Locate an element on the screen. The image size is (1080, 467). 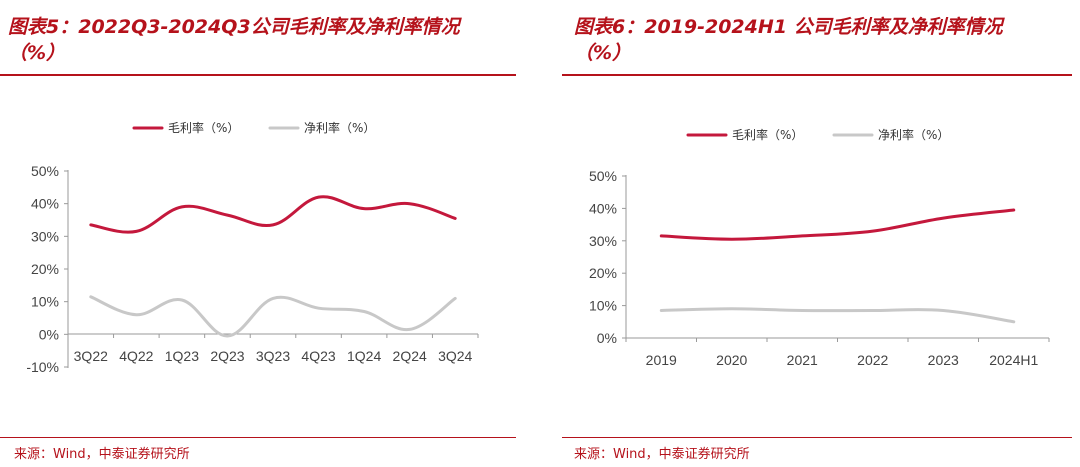
x-tick-label: 4Q23 is located at coordinates (318, 356).